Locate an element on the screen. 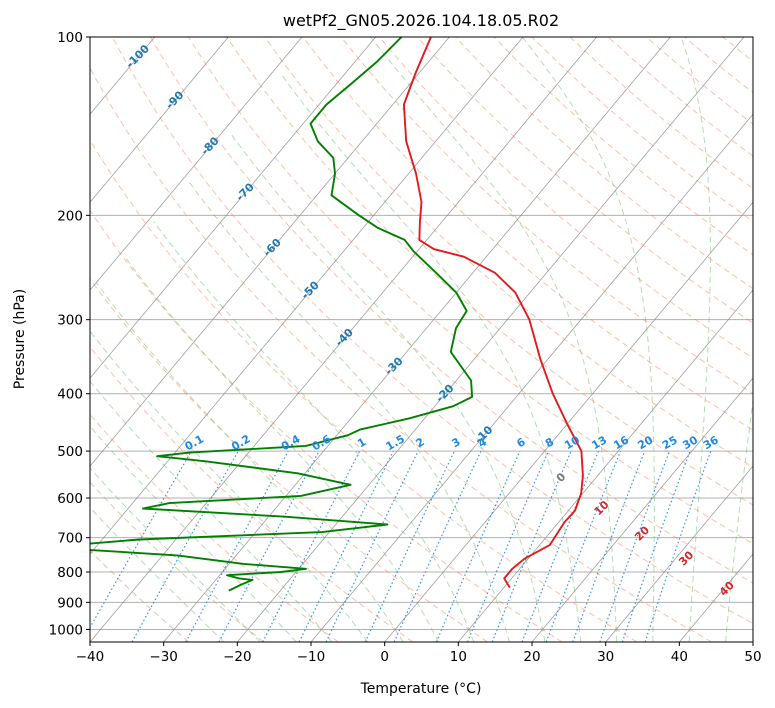  y-tick-label: 500 is located at coordinates (70, 452).